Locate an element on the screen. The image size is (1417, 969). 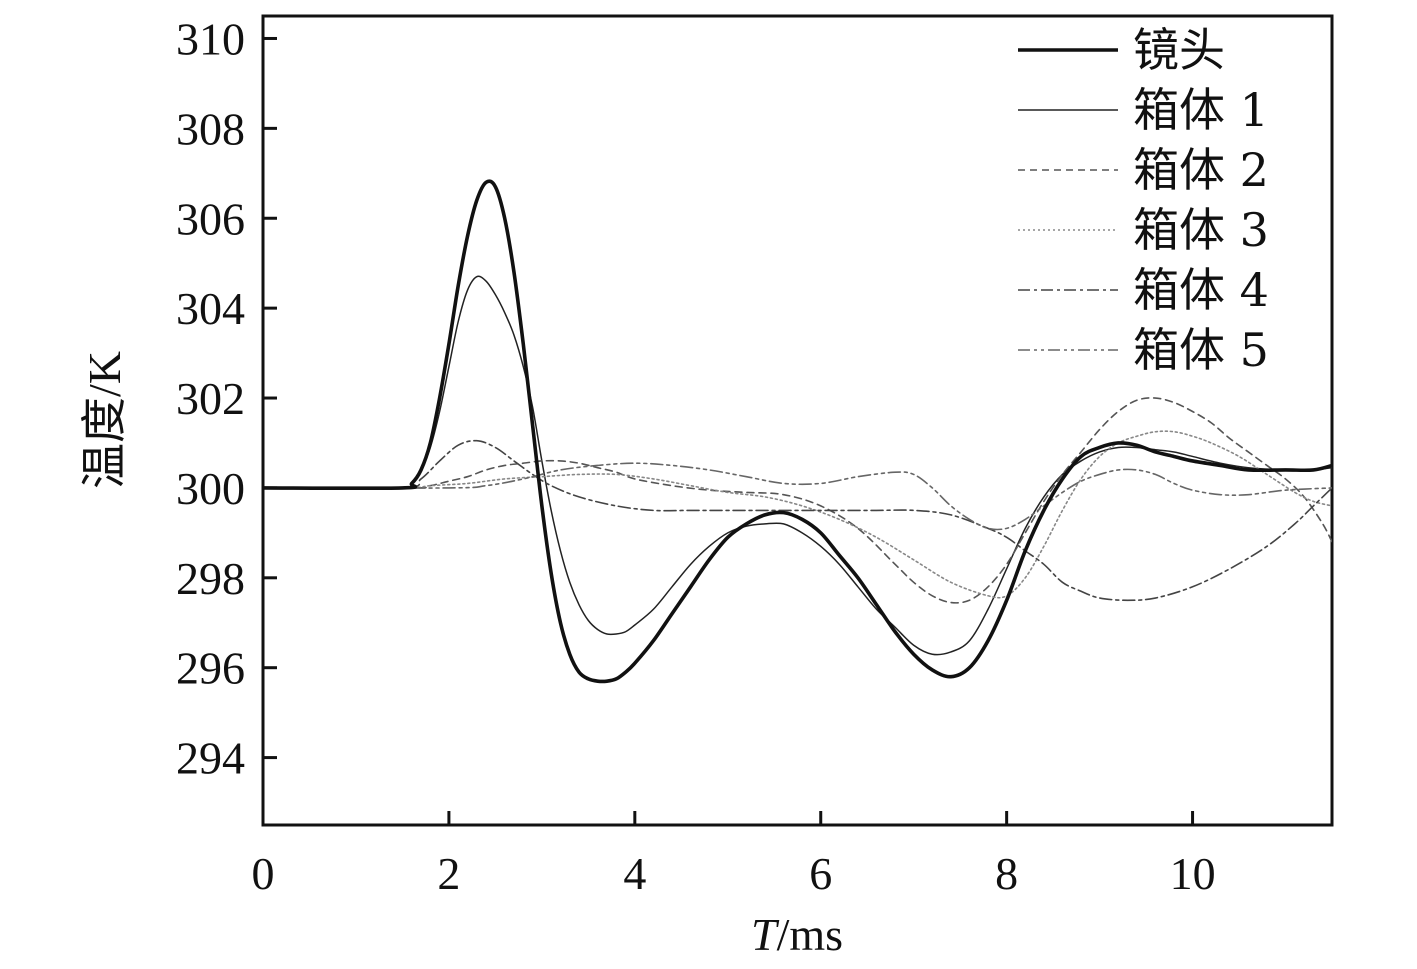
y-tick-label: 306 is located at coordinates (210, 218).